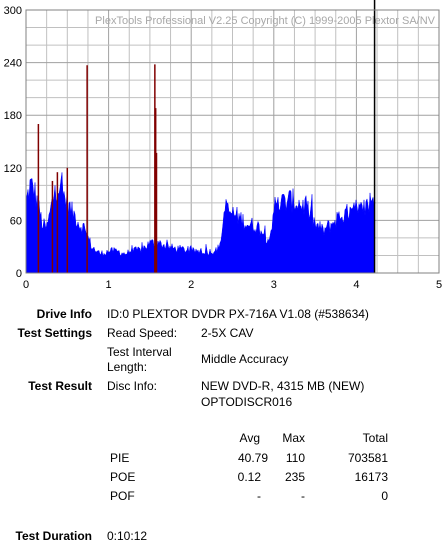  What do you see at coordinates (232, 285) in the screenshot?
I see `x-axis-tick-labels: 0 1 2 3 4 5` at bounding box center [232, 285].